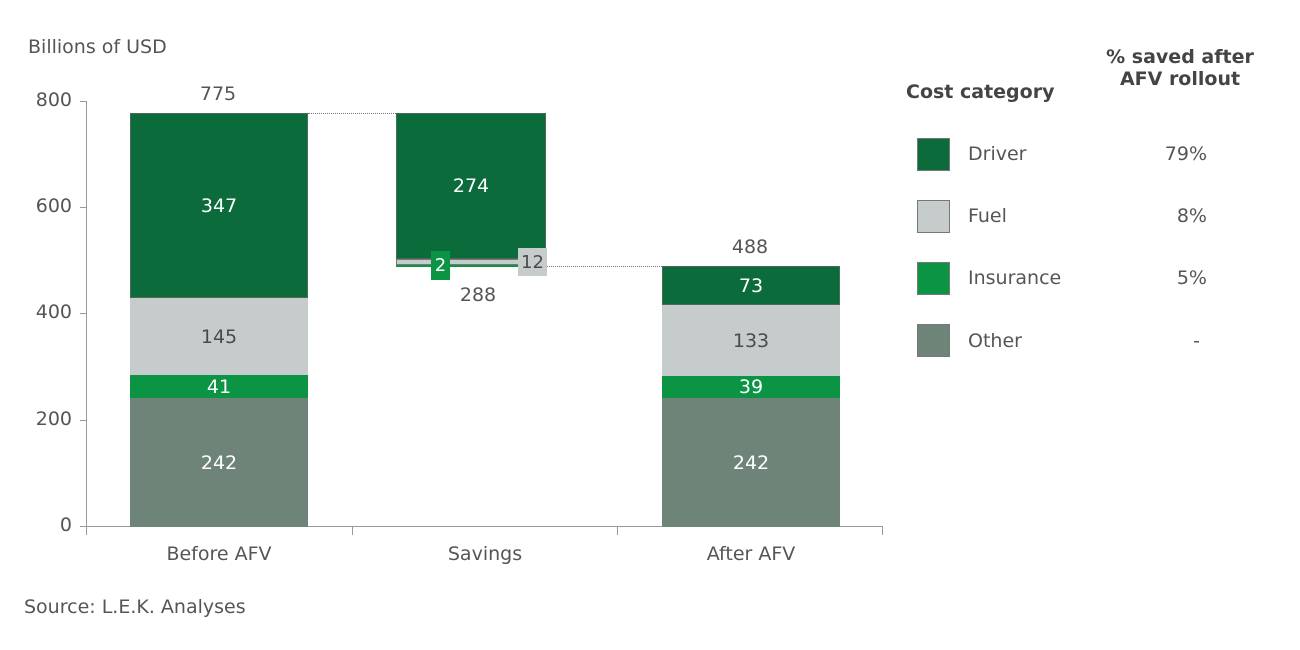 This screenshot has height=650, width=1300. What do you see at coordinates (933, 340) in the screenshot?
I see `legend-swatch-other` at bounding box center [933, 340].